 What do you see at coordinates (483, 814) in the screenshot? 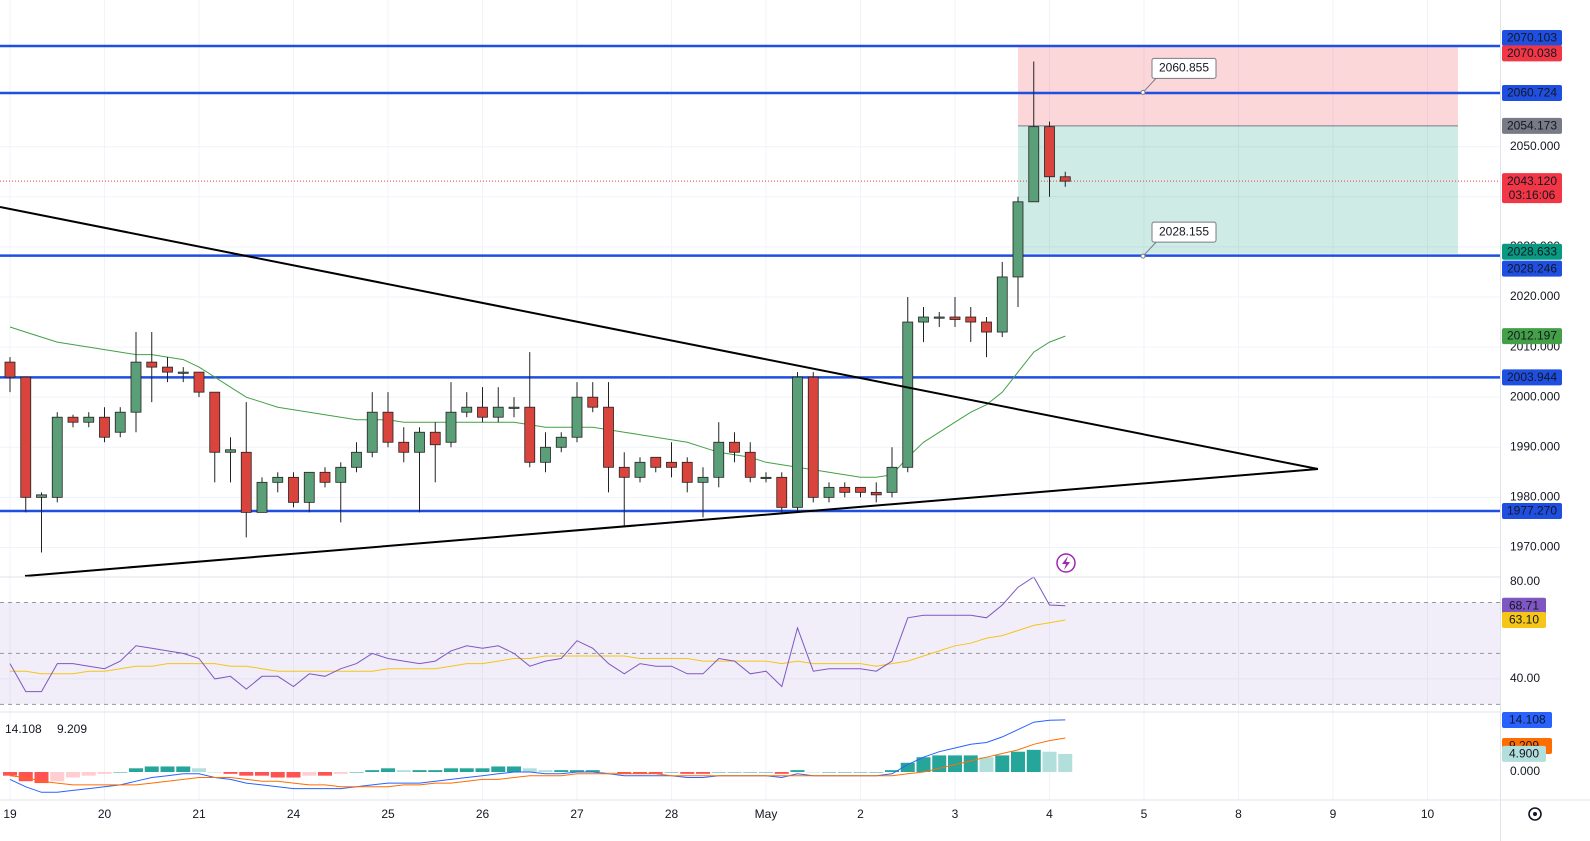
I see `x-tick-label: 26` at bounding box center [483, 814].